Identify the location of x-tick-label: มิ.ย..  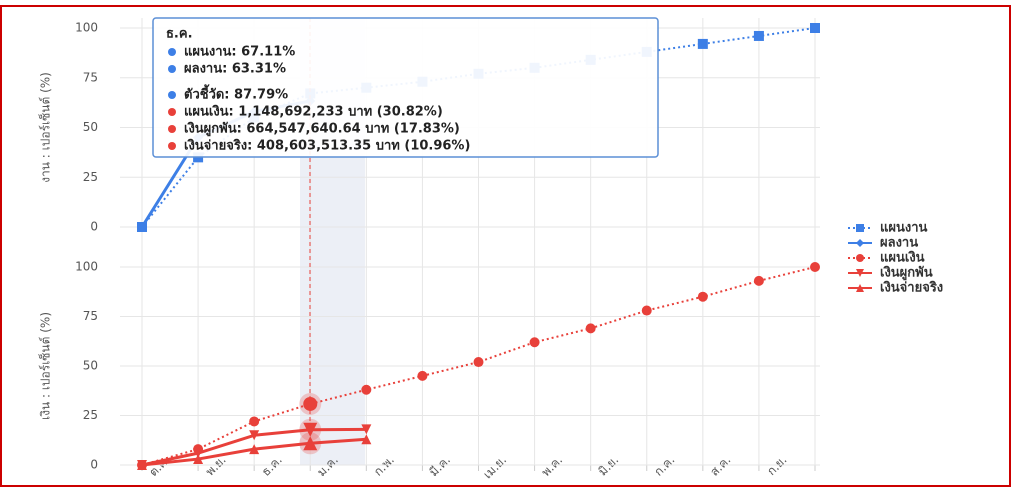
(608, 466).